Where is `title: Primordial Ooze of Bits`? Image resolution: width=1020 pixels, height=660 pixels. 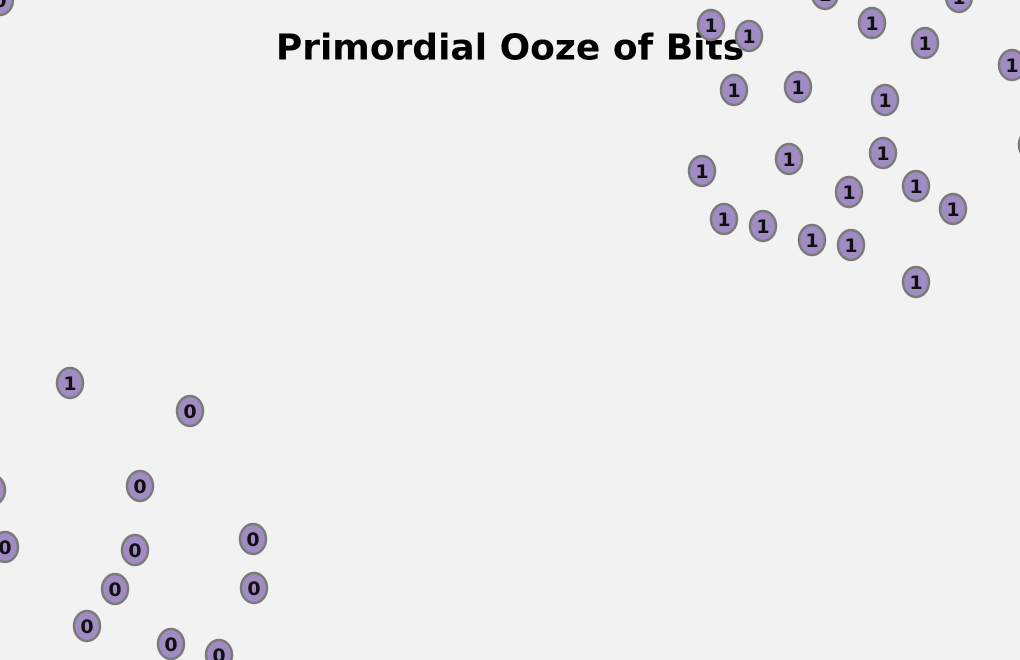 title: Primordial Ooze of Bits is located at coordinates (510, 48).